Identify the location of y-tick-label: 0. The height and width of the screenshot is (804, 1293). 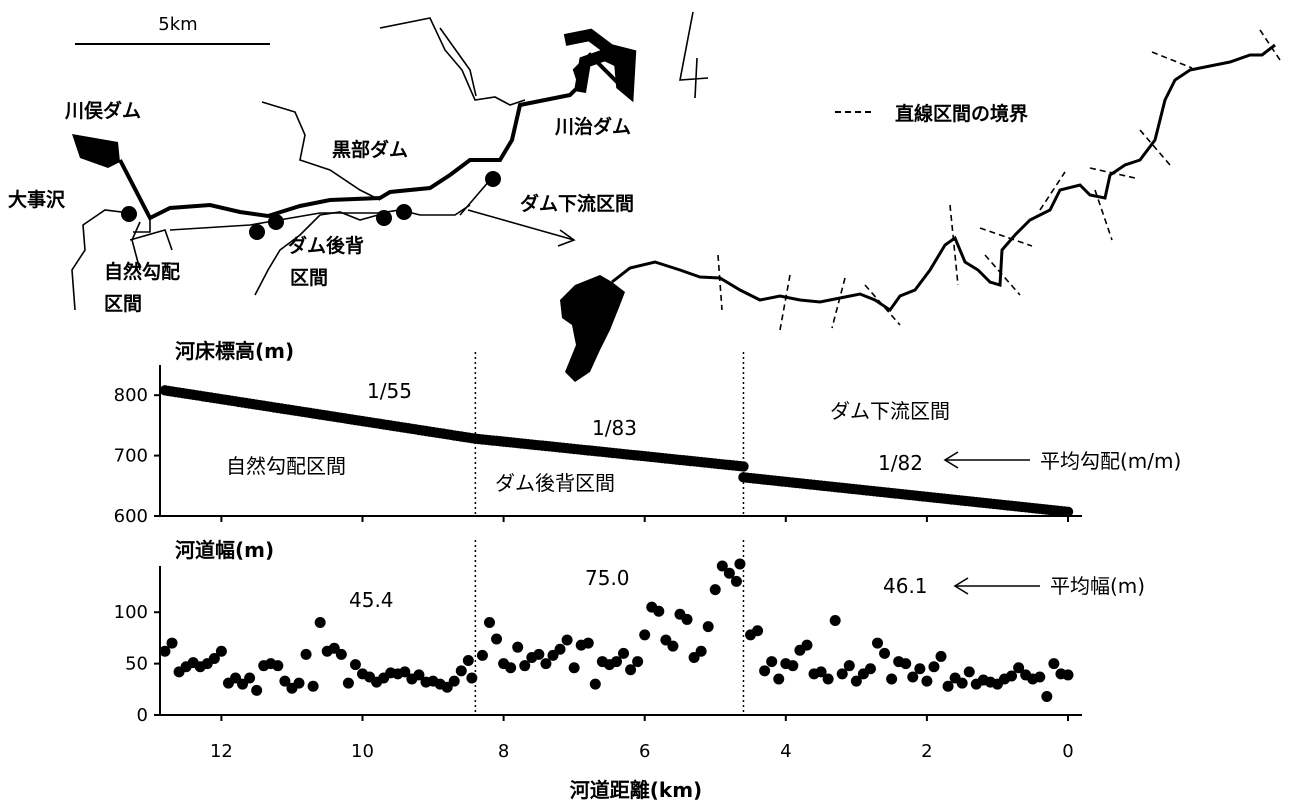
(142, 715).